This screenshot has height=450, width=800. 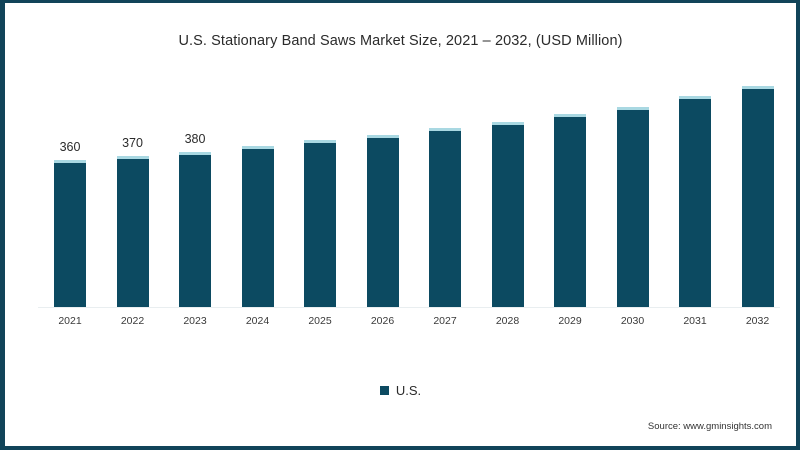 I want to click on x-tick-2027: 2027, so click(x=445, y=321).